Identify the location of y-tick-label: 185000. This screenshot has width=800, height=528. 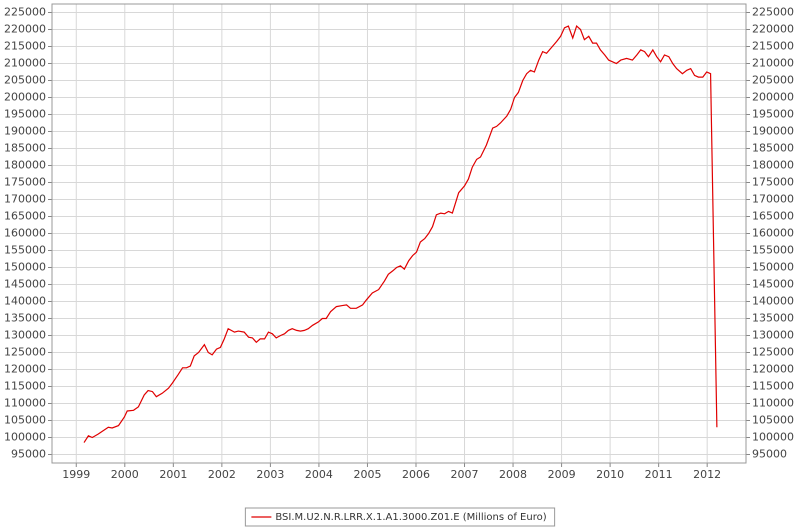
(25, 148).